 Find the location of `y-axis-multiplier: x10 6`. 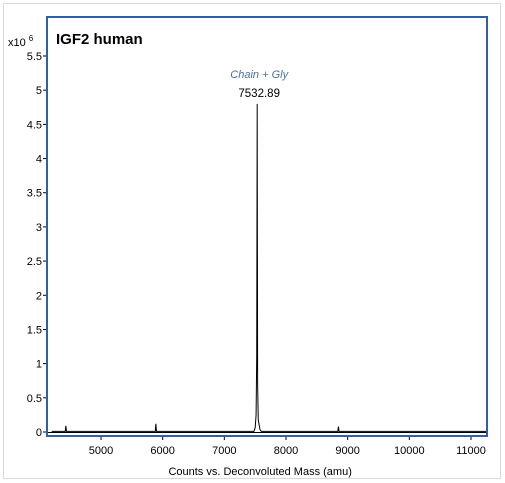

y-axis-multiplier: x10 6 is located at coordinates (21, 41).